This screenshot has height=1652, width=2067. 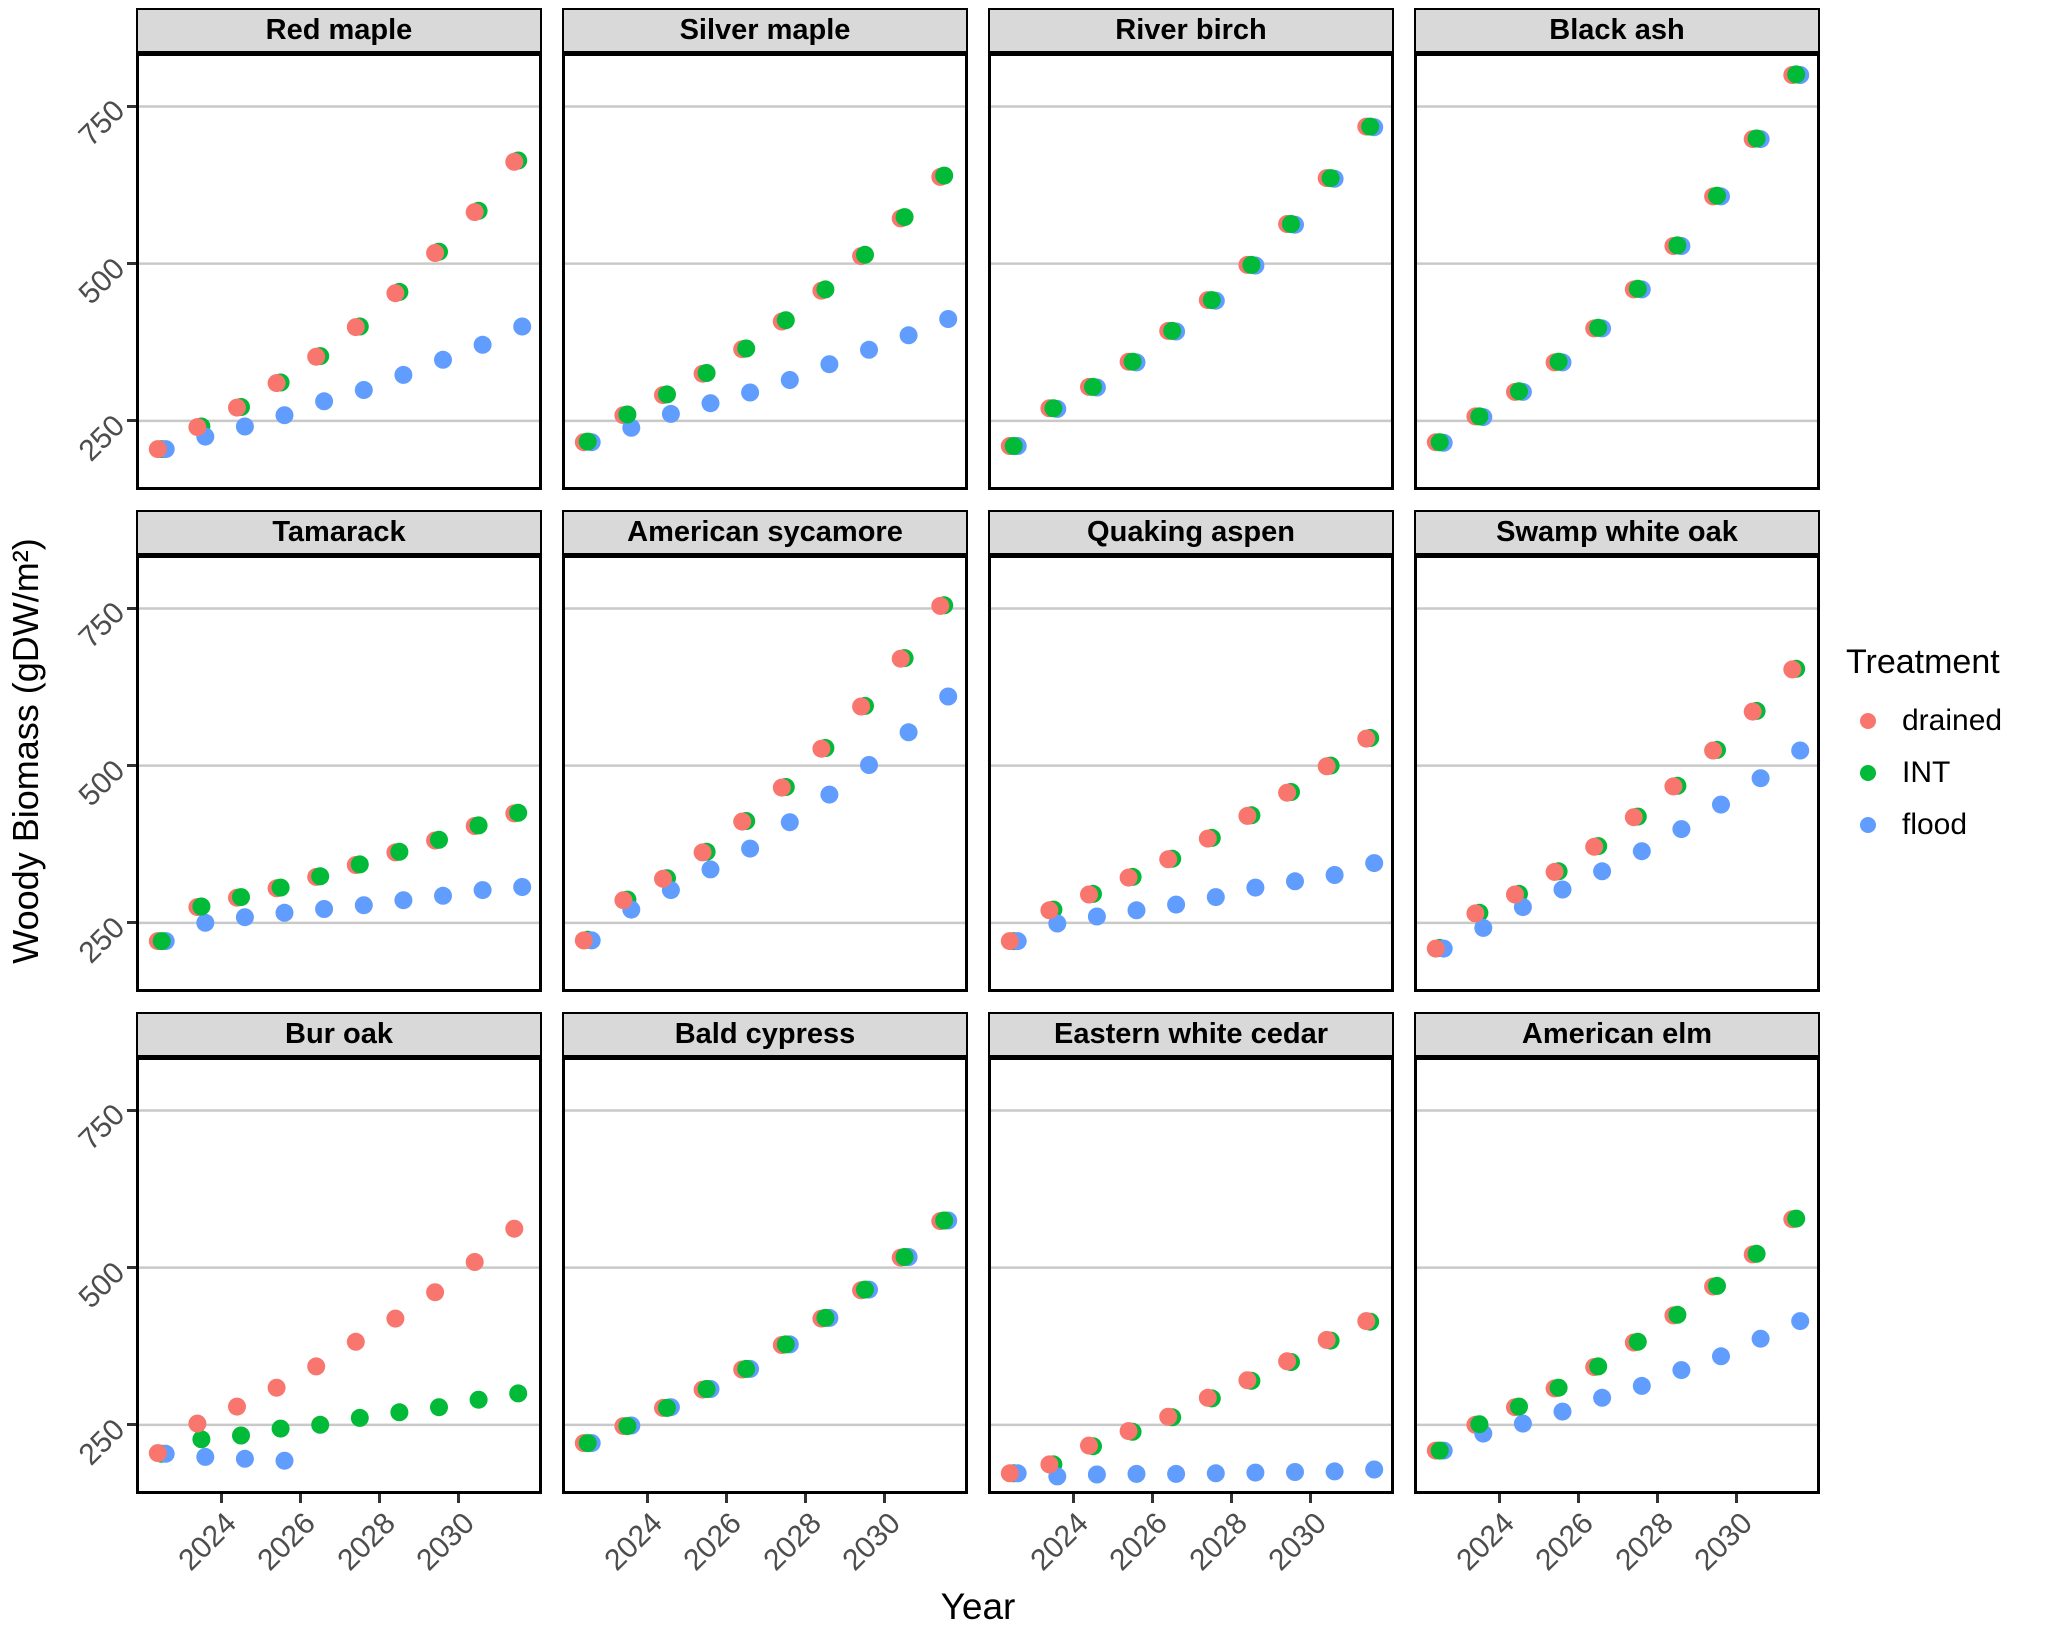 I want to click on facet-strip: Quaking aspen, so click(x=1191, y=532).